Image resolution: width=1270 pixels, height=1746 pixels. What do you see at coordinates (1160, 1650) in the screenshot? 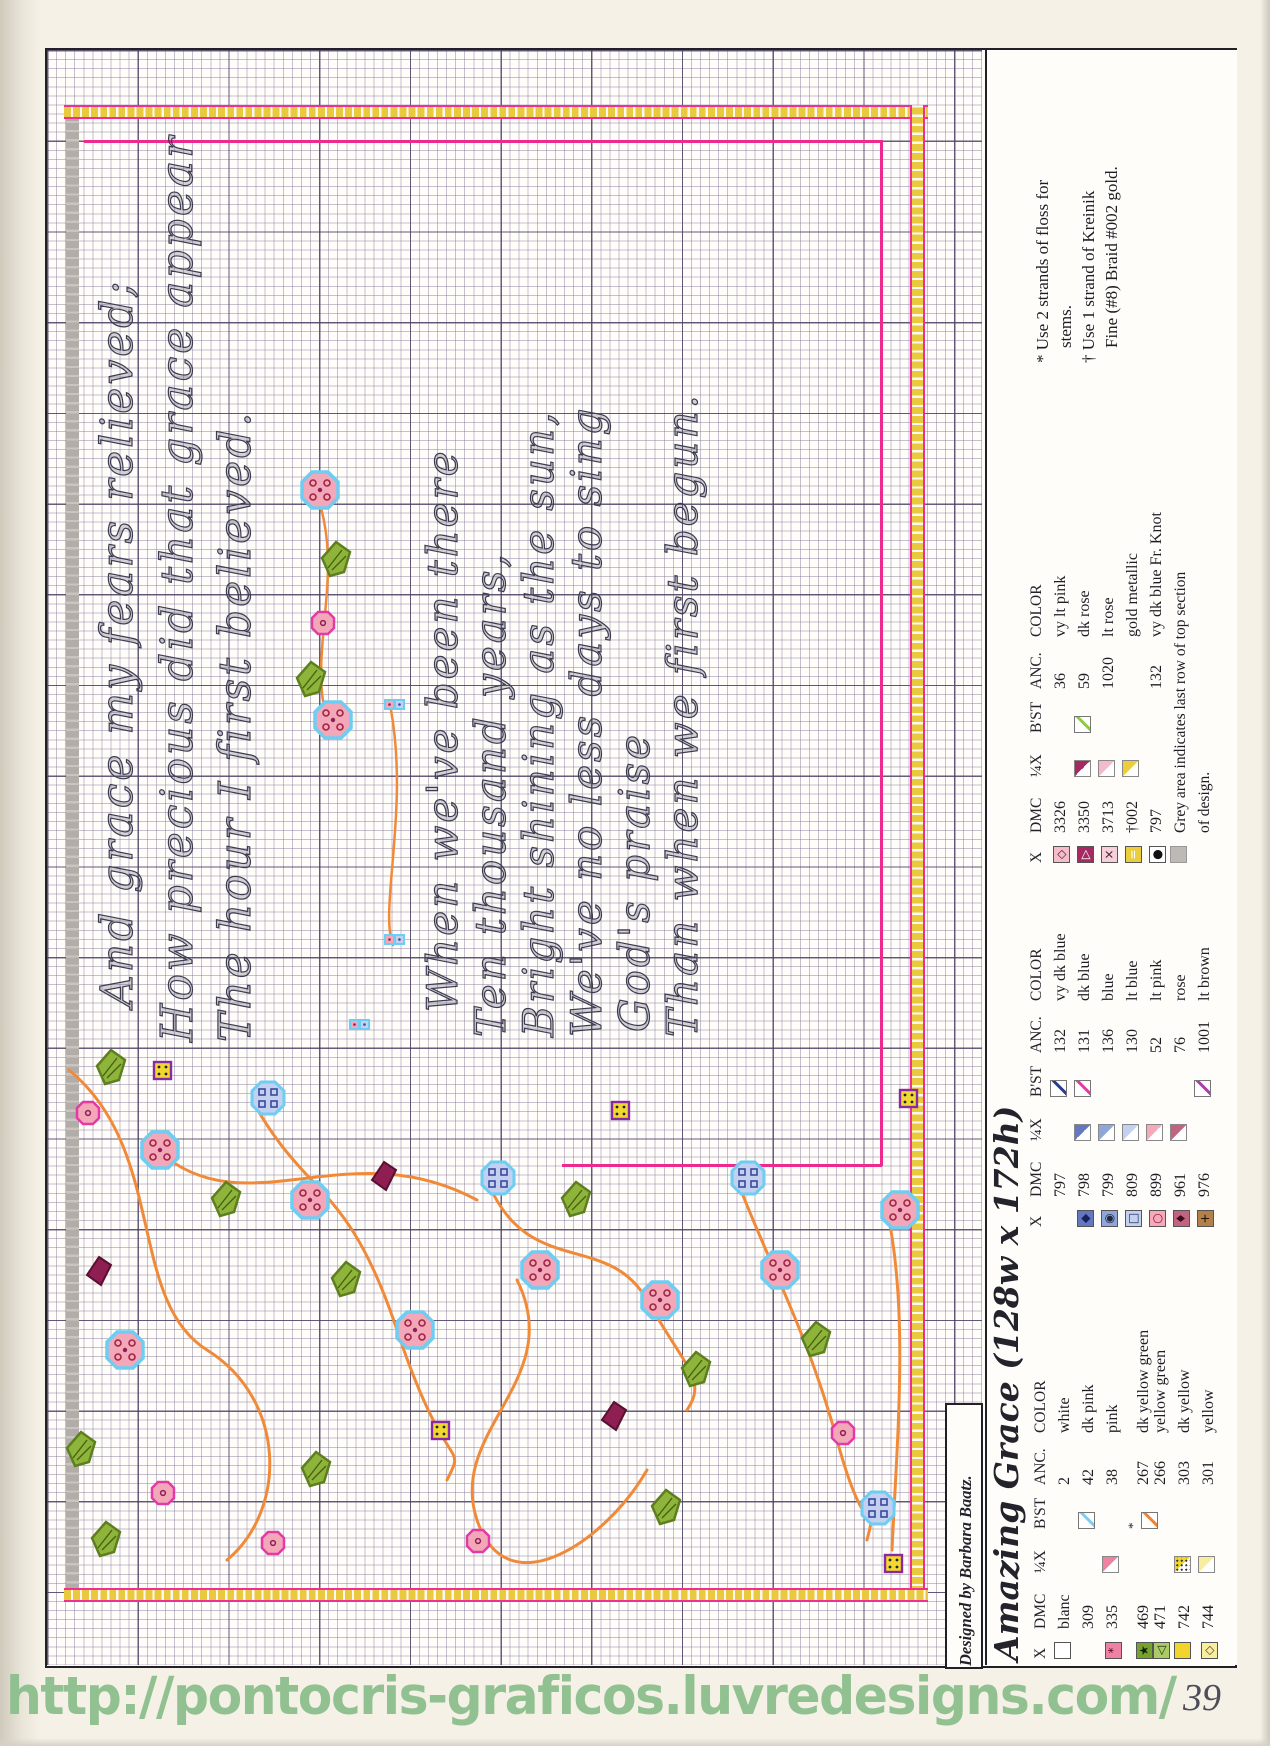
I see `stitch-symbol: ◁` at bounding box center [1160, 1650].